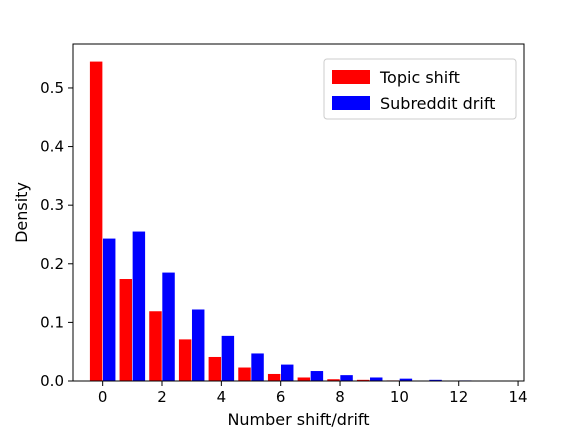  What do you see at coordinates (52, 322) in the screenshot?
I see `y-tick-label: 0.1` at bounding box center [52, 322].